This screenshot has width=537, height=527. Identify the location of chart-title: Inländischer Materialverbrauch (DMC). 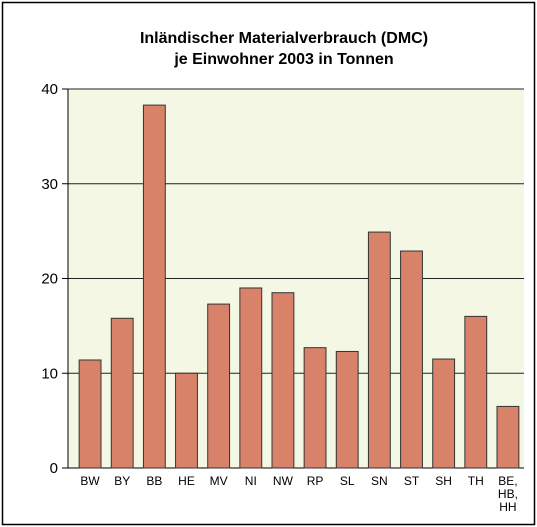
(284, 38).